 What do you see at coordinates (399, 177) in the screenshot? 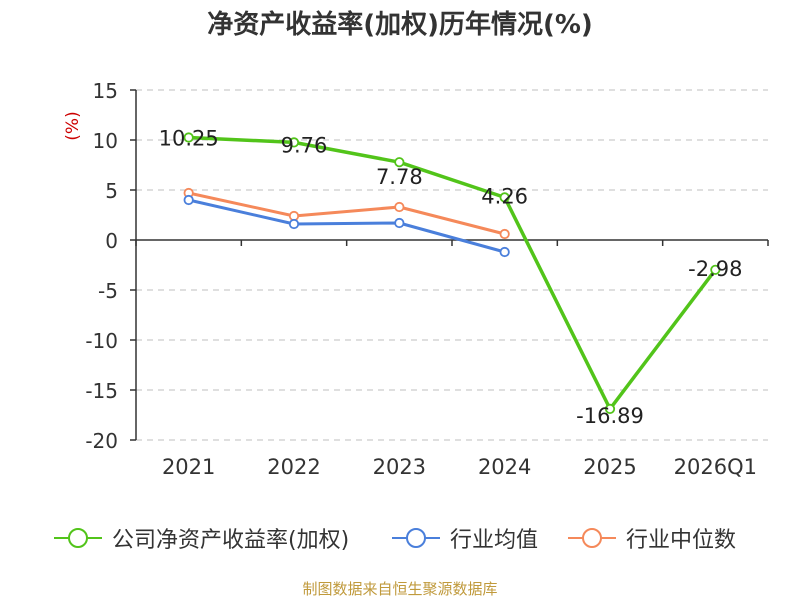
I see `data-label: 7.78` at bounding box center [399, 177].